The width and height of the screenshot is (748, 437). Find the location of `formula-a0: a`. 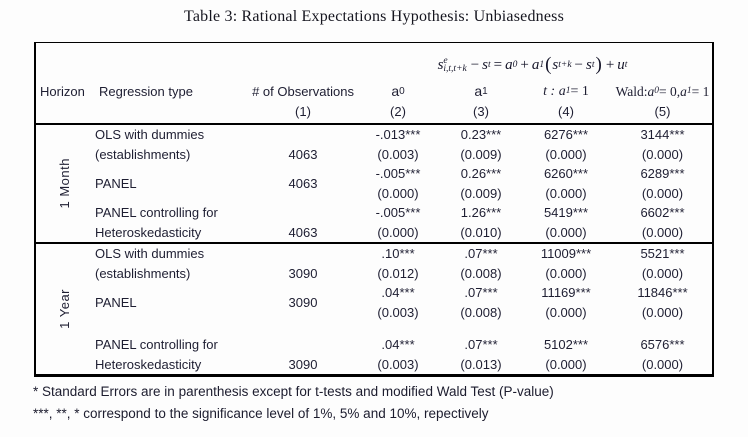

formula-a0: a is located at coordinates (509, 64).